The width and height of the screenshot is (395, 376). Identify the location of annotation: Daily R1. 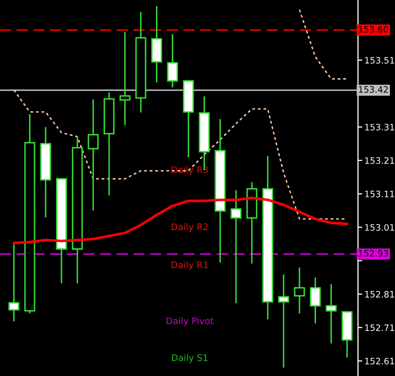
(190, 265).